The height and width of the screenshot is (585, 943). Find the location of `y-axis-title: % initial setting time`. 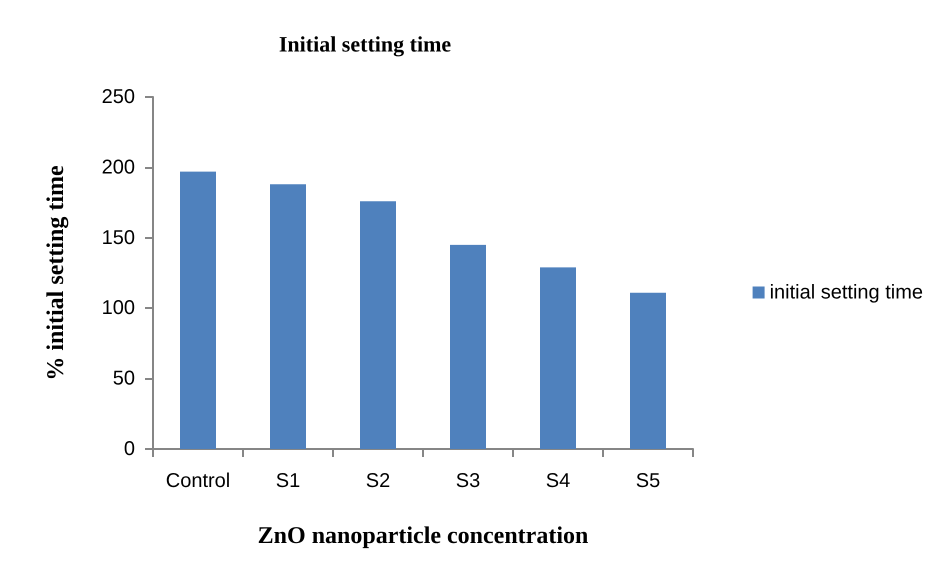

y-axis-title: % initial setting time is located at coordinates (56, 273).